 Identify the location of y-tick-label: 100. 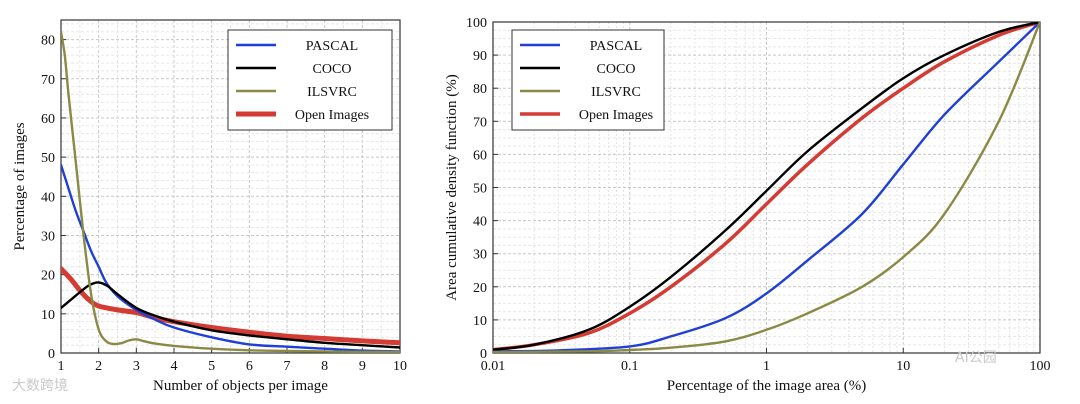
(476, 23).